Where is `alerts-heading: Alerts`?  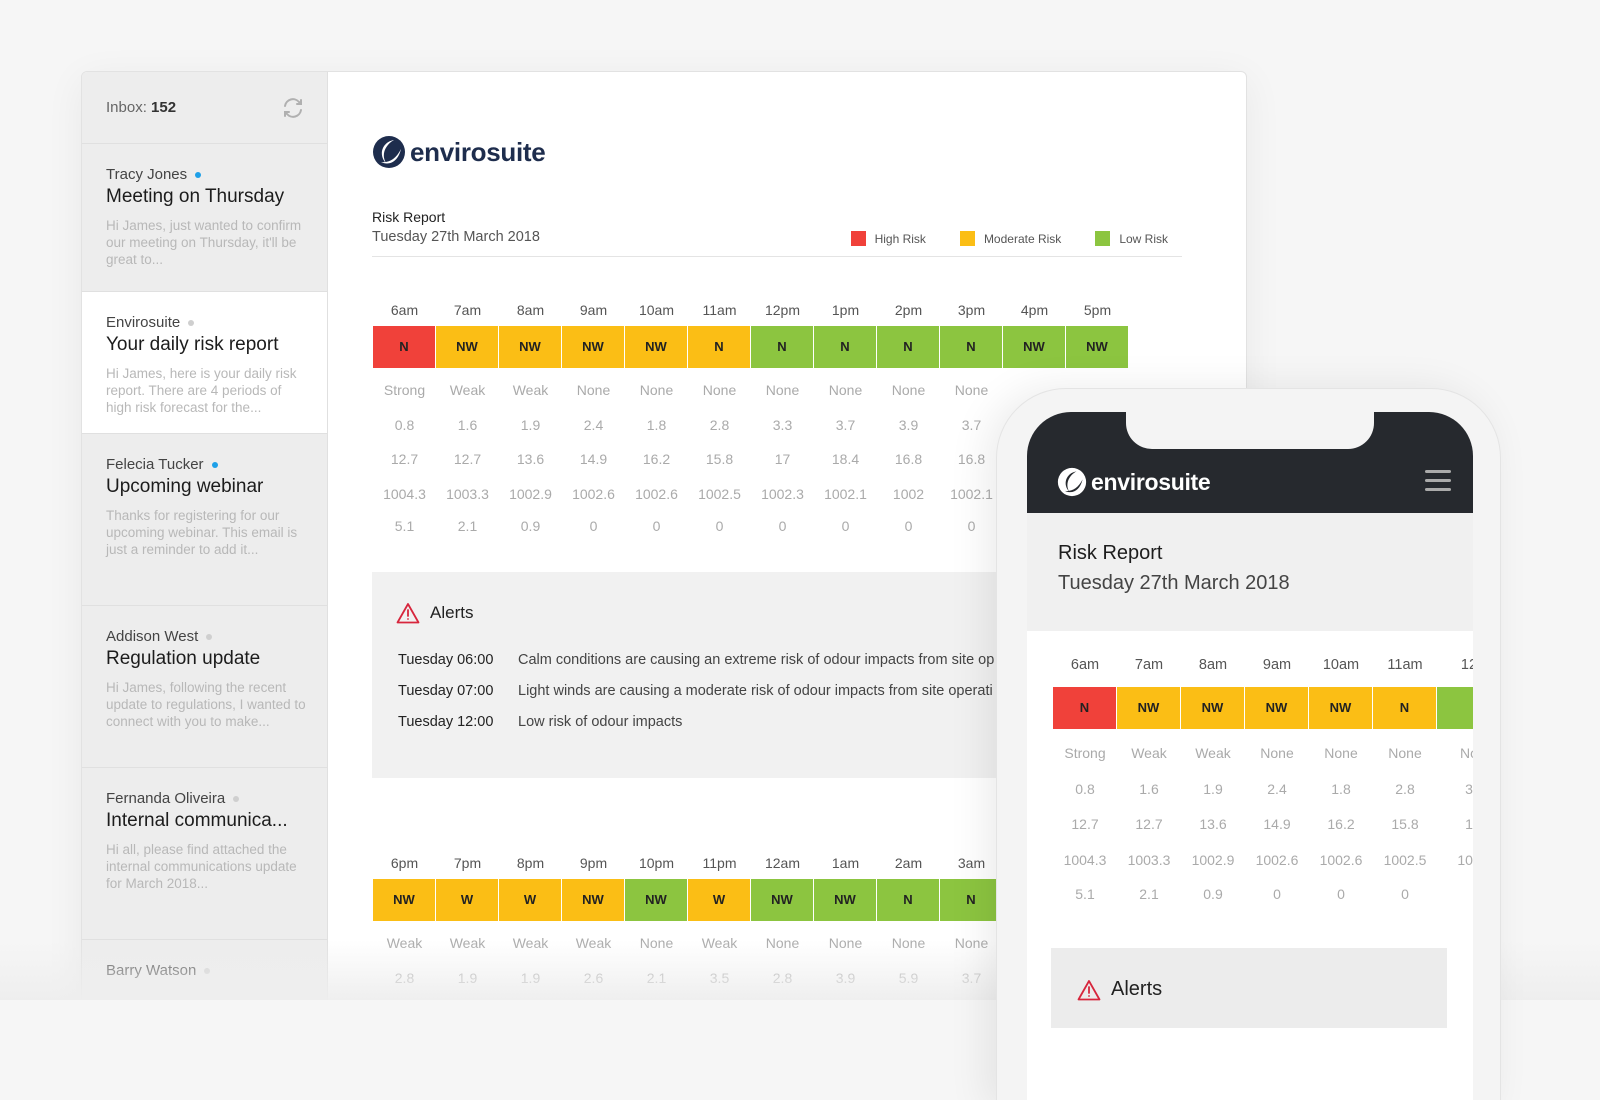
alerts-heading: Alerts is located at coordinates (434, 613).